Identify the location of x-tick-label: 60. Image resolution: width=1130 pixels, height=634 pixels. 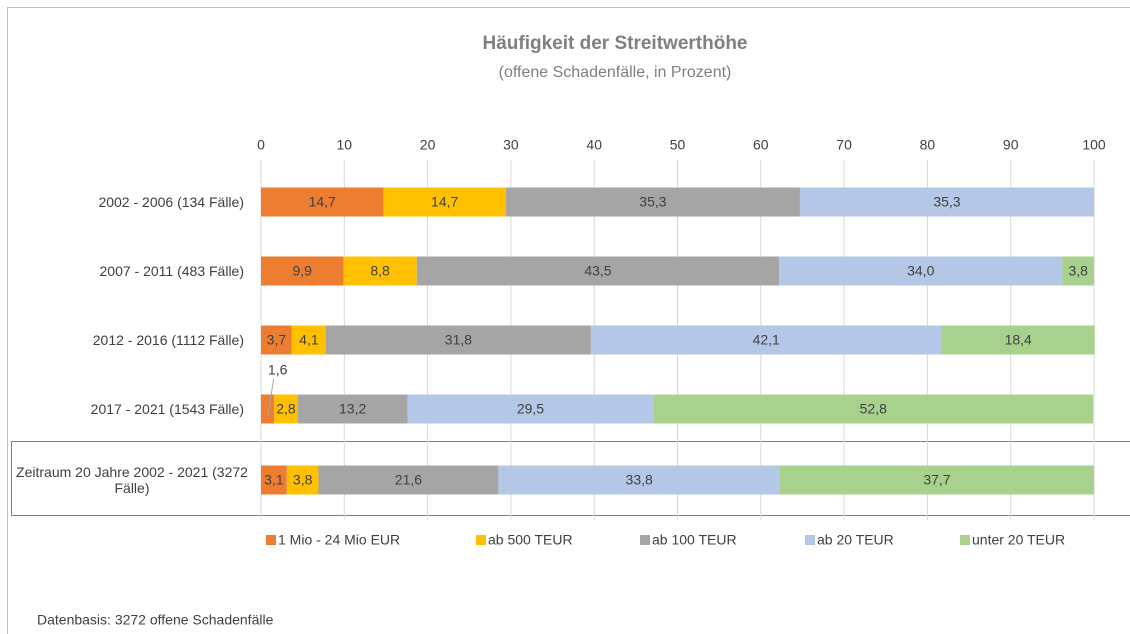
(761, 145).